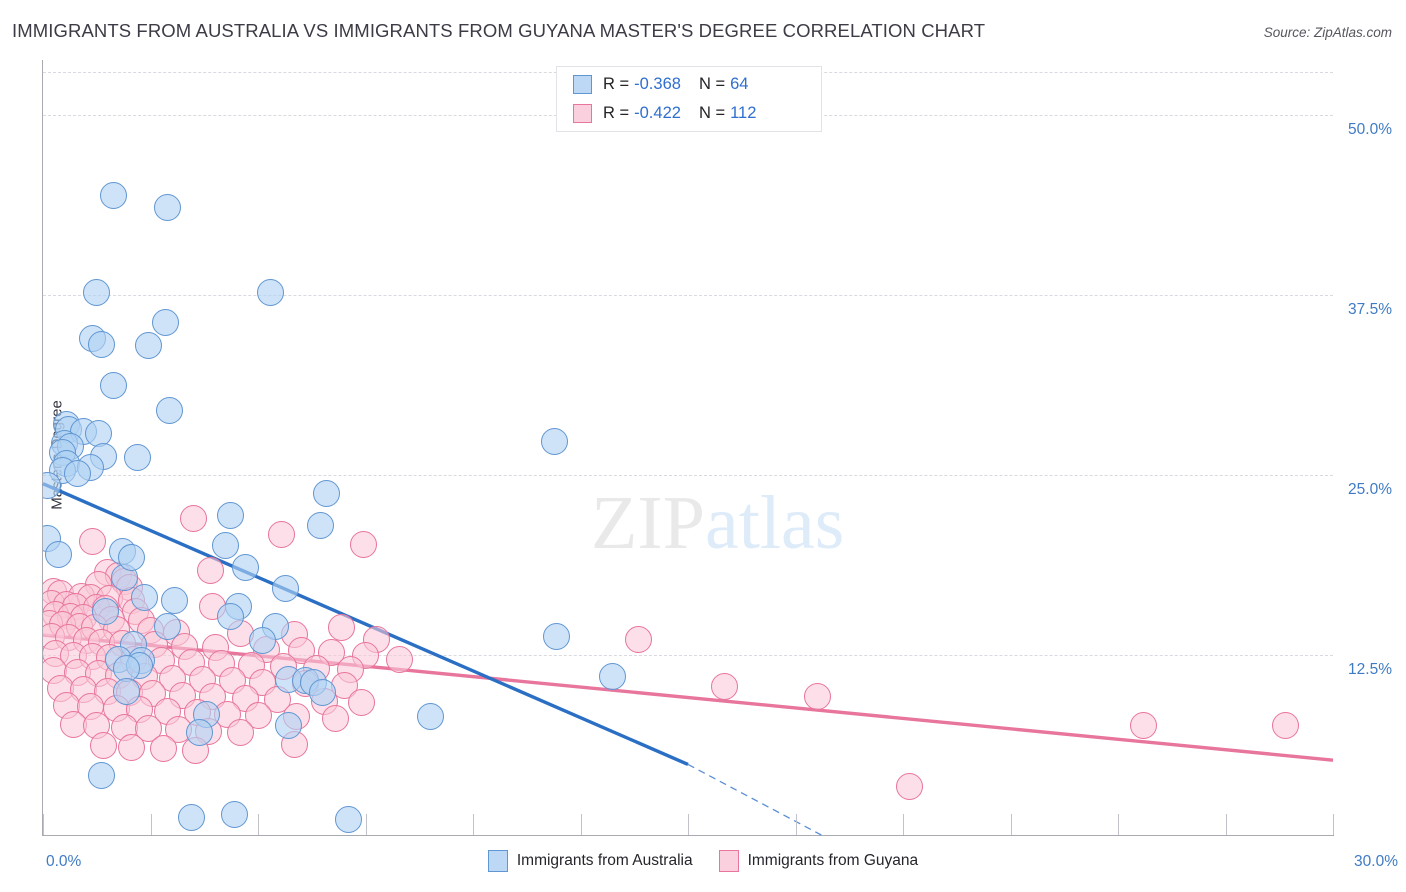  What do you see at coordinates (743, 112) in the screenshot?
I see `n-value-guyana: 112` at bounding box center [743, 112].